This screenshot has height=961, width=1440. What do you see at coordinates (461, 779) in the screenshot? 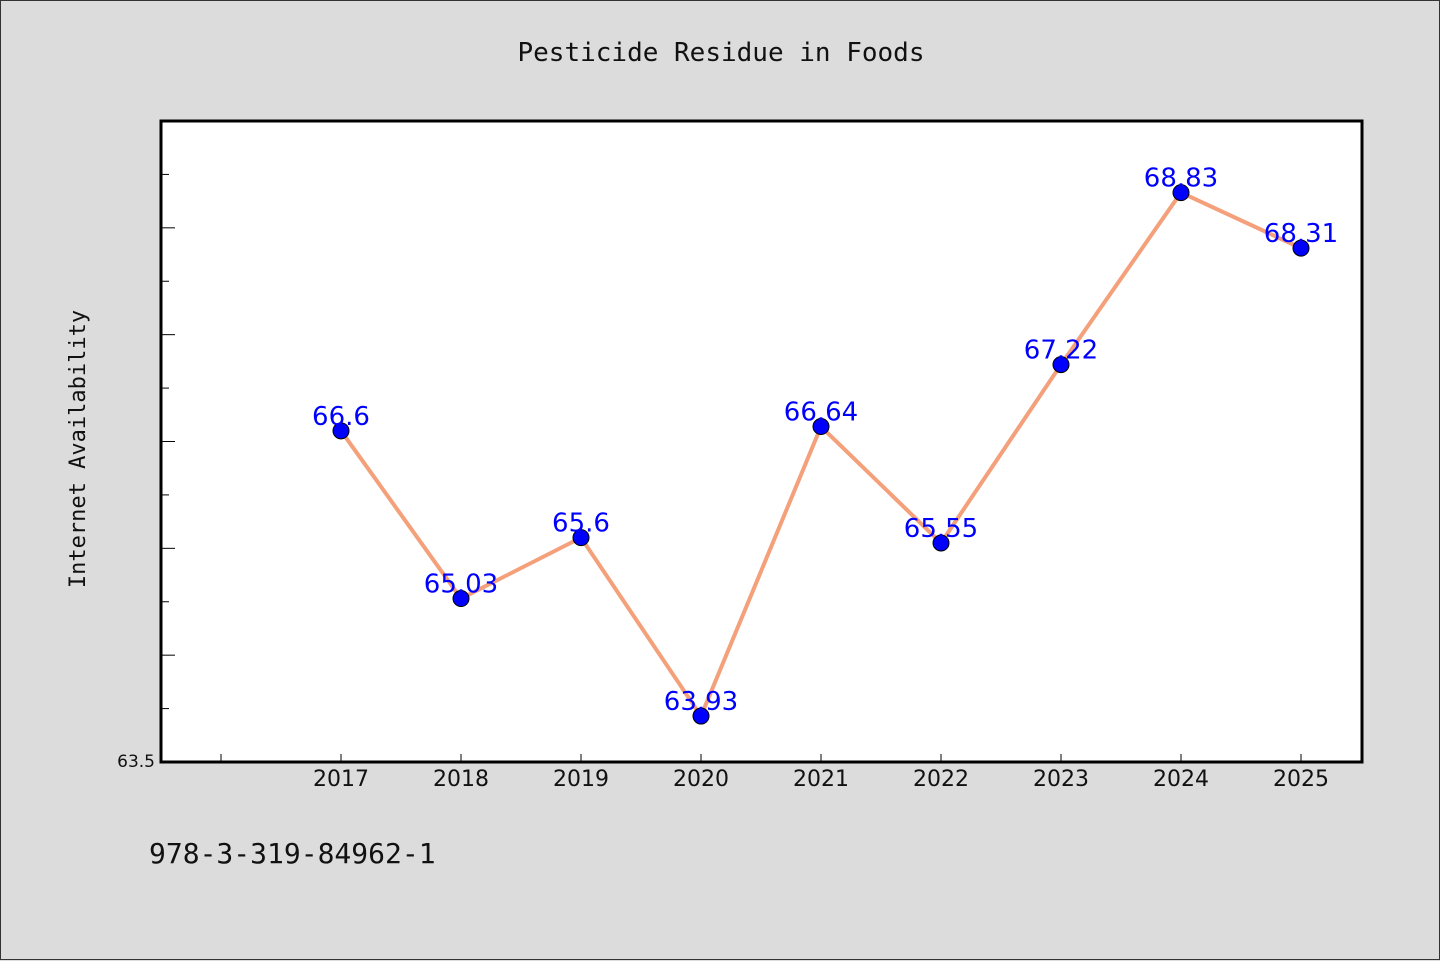
I see `x-tick-label: 2018` at bounding box center [461, 779].